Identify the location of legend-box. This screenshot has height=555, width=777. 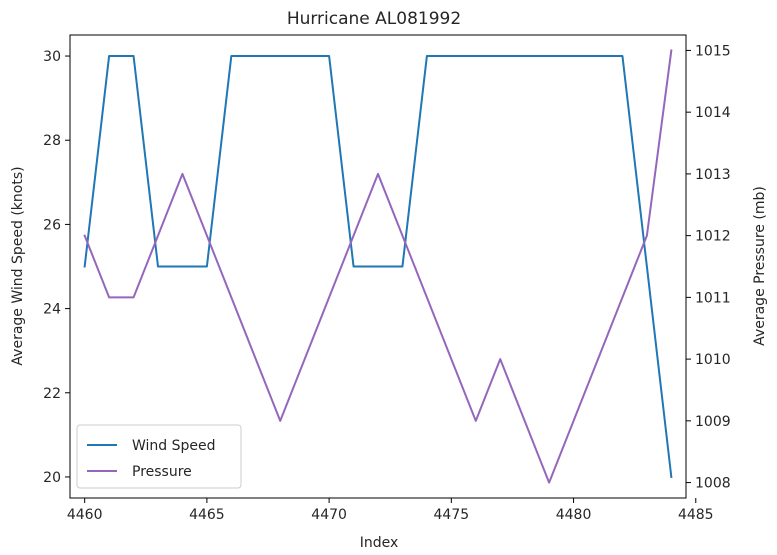
(159, 456).